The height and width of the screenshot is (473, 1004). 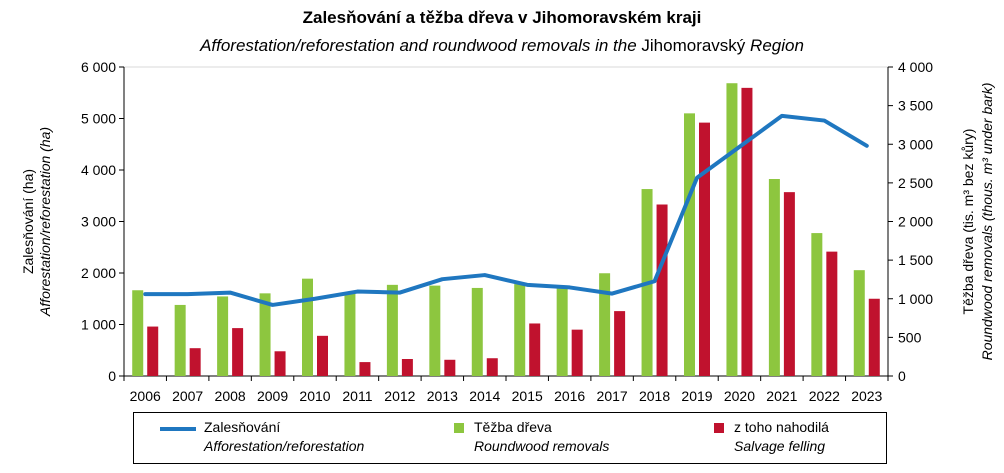 What do you see at coordinates (477, 331) in the screenshot?
I see `bar-roundwood-2014` at bounding box center [477, 331].